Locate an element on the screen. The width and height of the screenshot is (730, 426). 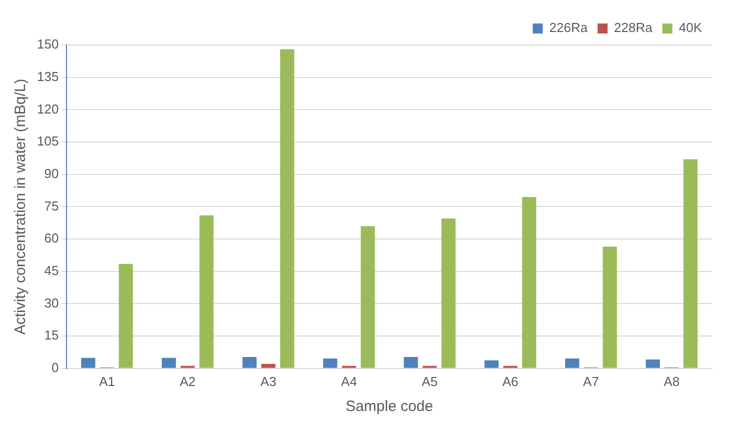
y-tick-label: 15 is located at coordinates (51, 335).